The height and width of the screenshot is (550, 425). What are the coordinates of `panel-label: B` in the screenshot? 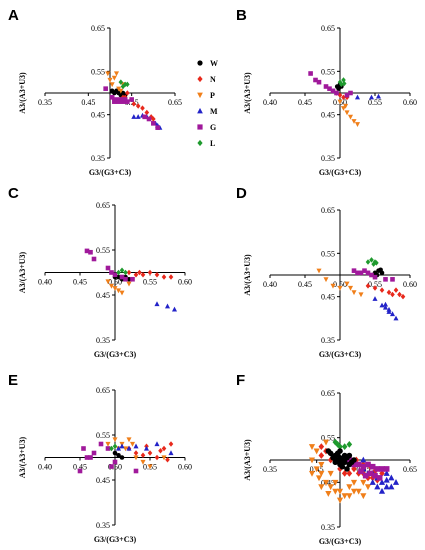 It's located at (241, 15).